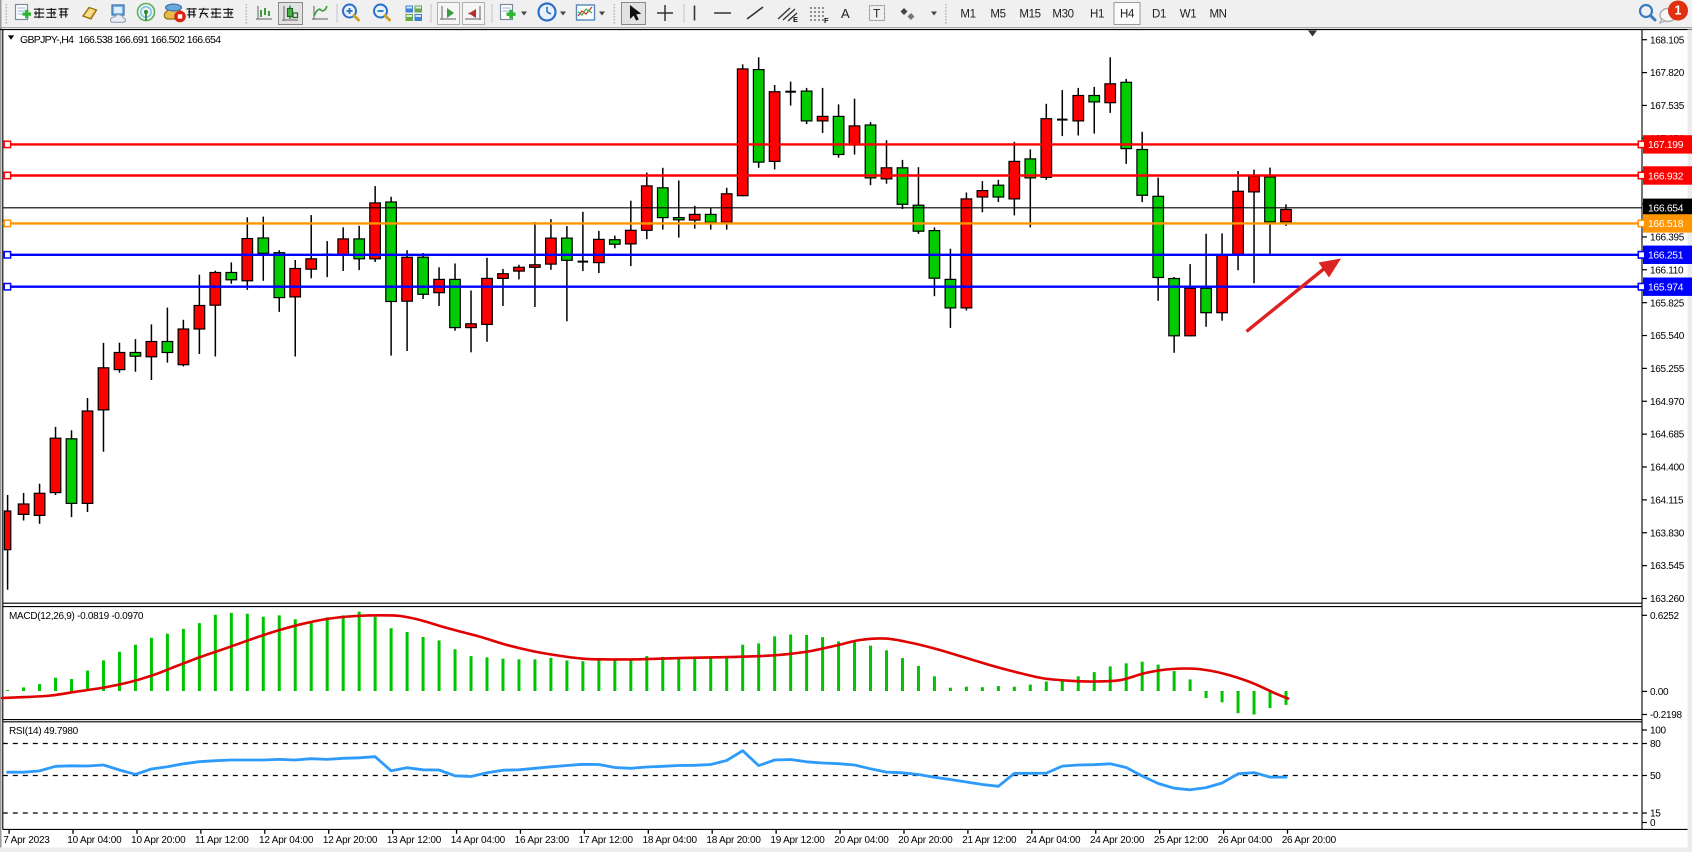  What do you see at coordinates (26, 840) in the screenshot?
I see `svg-text: 7 Apr 2023` at bounding box center [26, 840].